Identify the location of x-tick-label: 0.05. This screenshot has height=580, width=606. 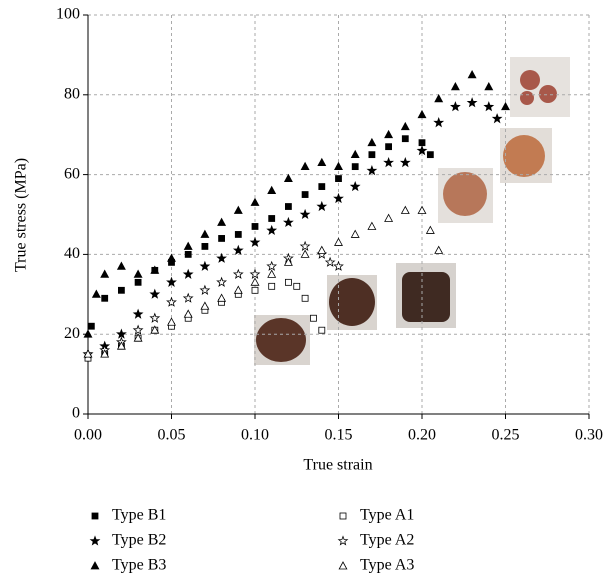
(172, 435).